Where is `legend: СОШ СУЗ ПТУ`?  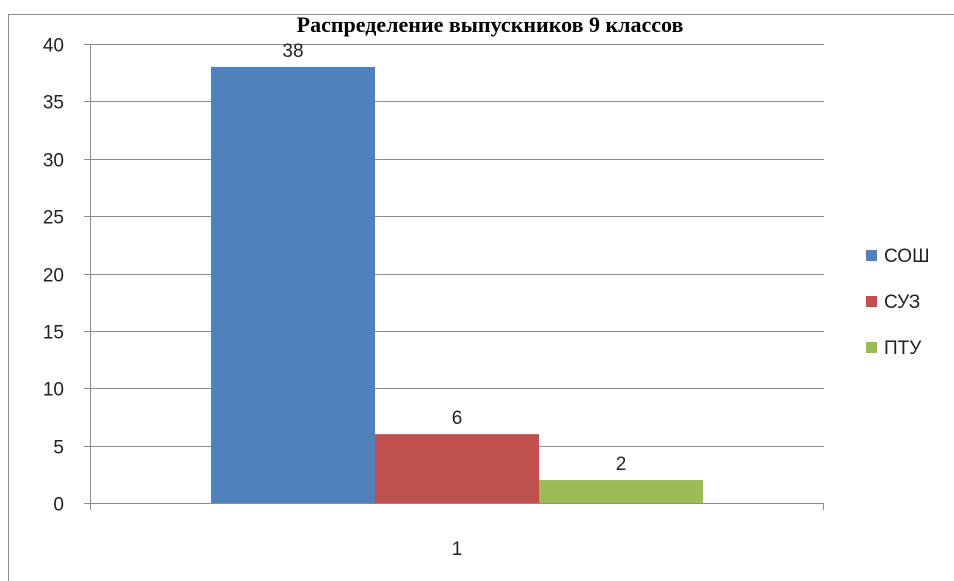 legend: СОШ СУЗ ПТУ is located at coordinates (898, 302).